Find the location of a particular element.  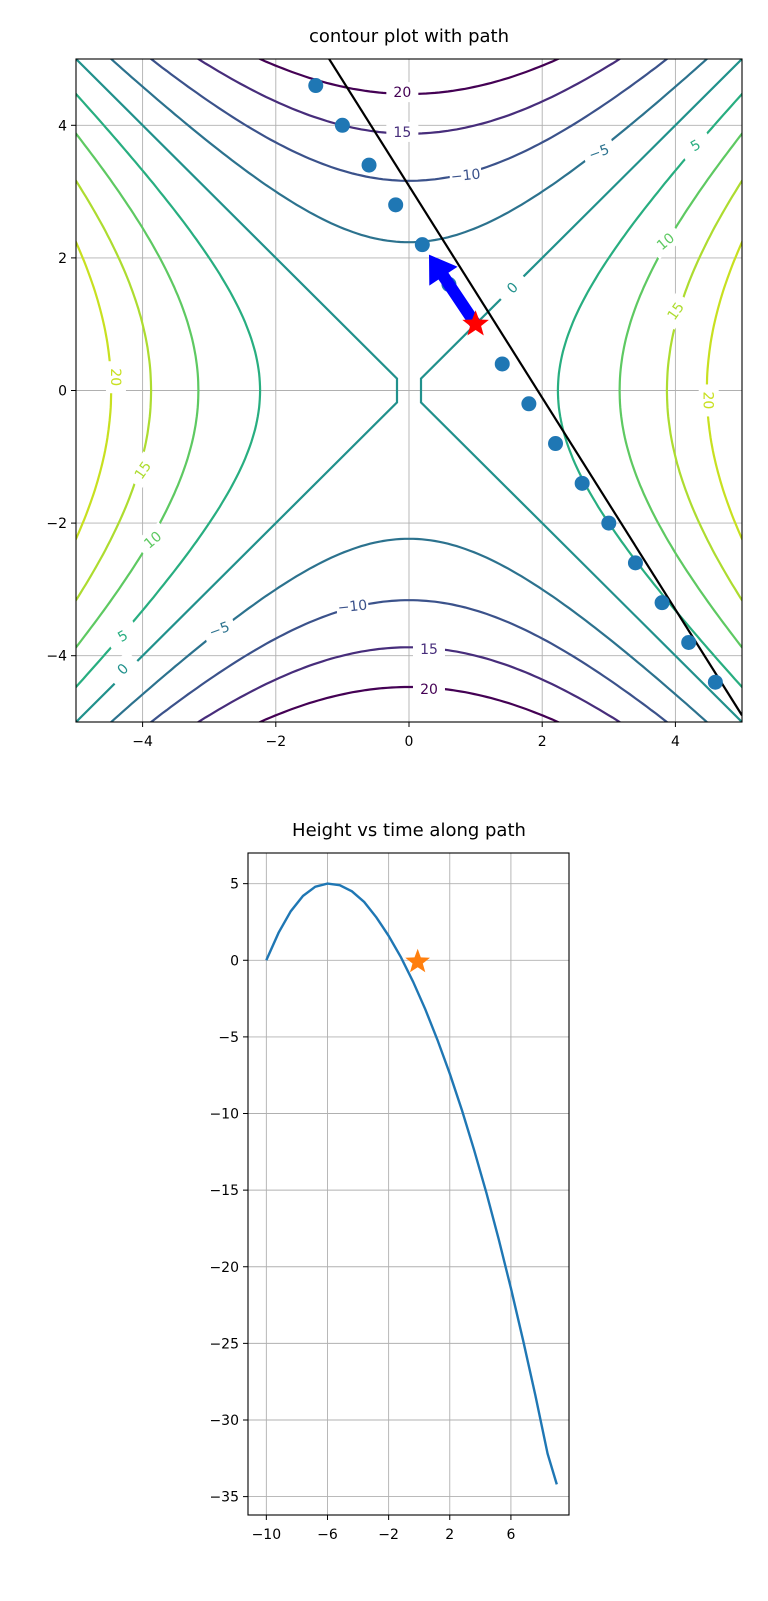

x-tick-label: −4 is located at coordinates (142, 742).